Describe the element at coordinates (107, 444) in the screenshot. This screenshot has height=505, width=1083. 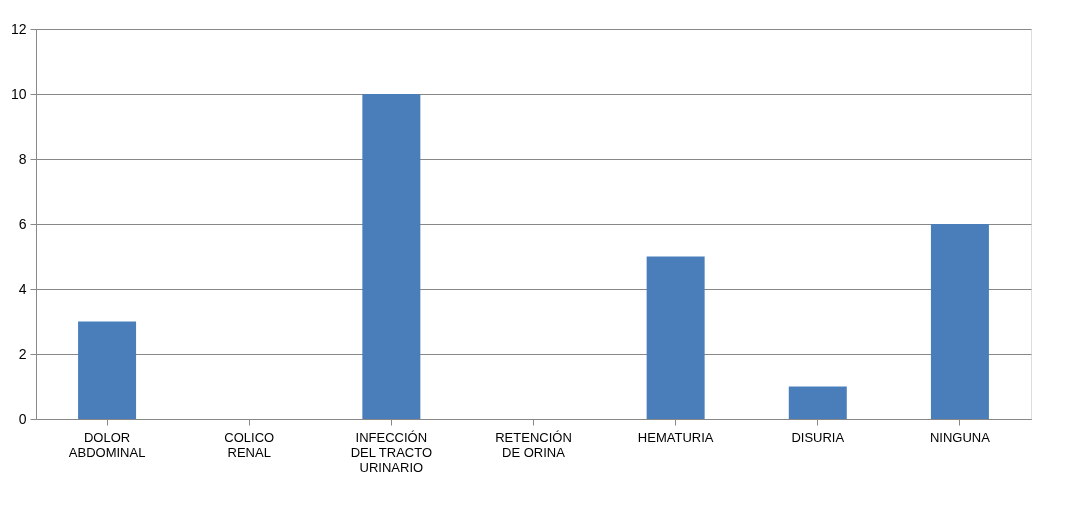
I see `x-tick-label: DOLOR ABDOMINAL` at that location.